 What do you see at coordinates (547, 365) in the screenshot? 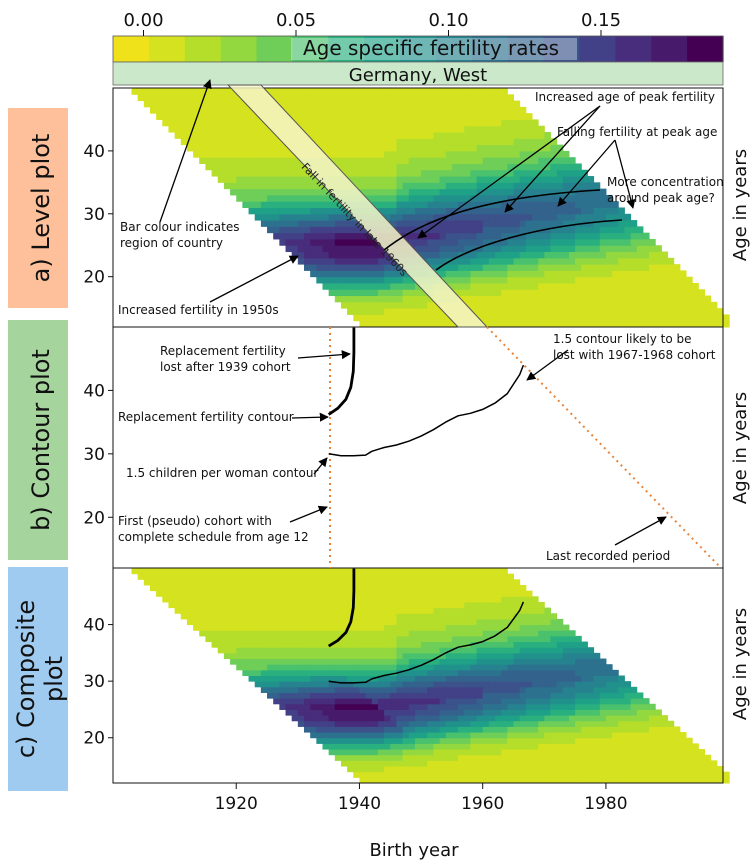
I see `arrow-contour-lost` at bounding box center [547, 365].